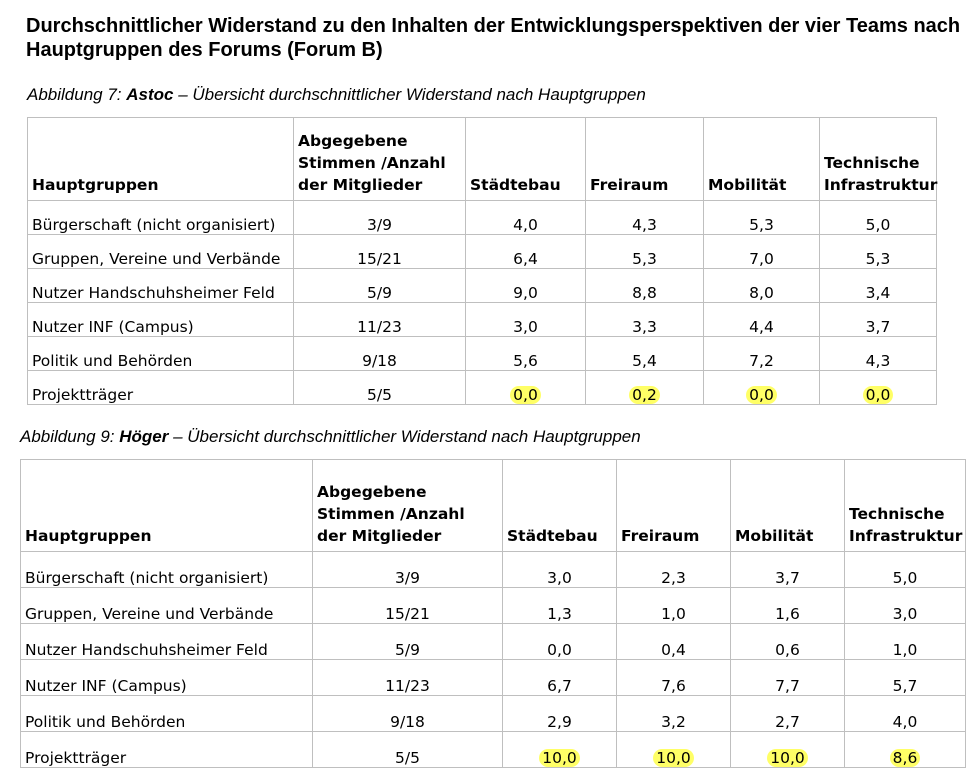  I want to click on value-cell: 7,2, so click(761, 353).